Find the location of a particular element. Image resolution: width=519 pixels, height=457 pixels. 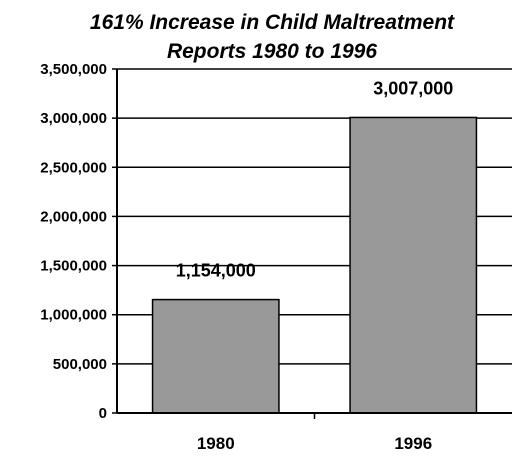

y-tick-label: 500,000 is located at coordinates (80, 364).